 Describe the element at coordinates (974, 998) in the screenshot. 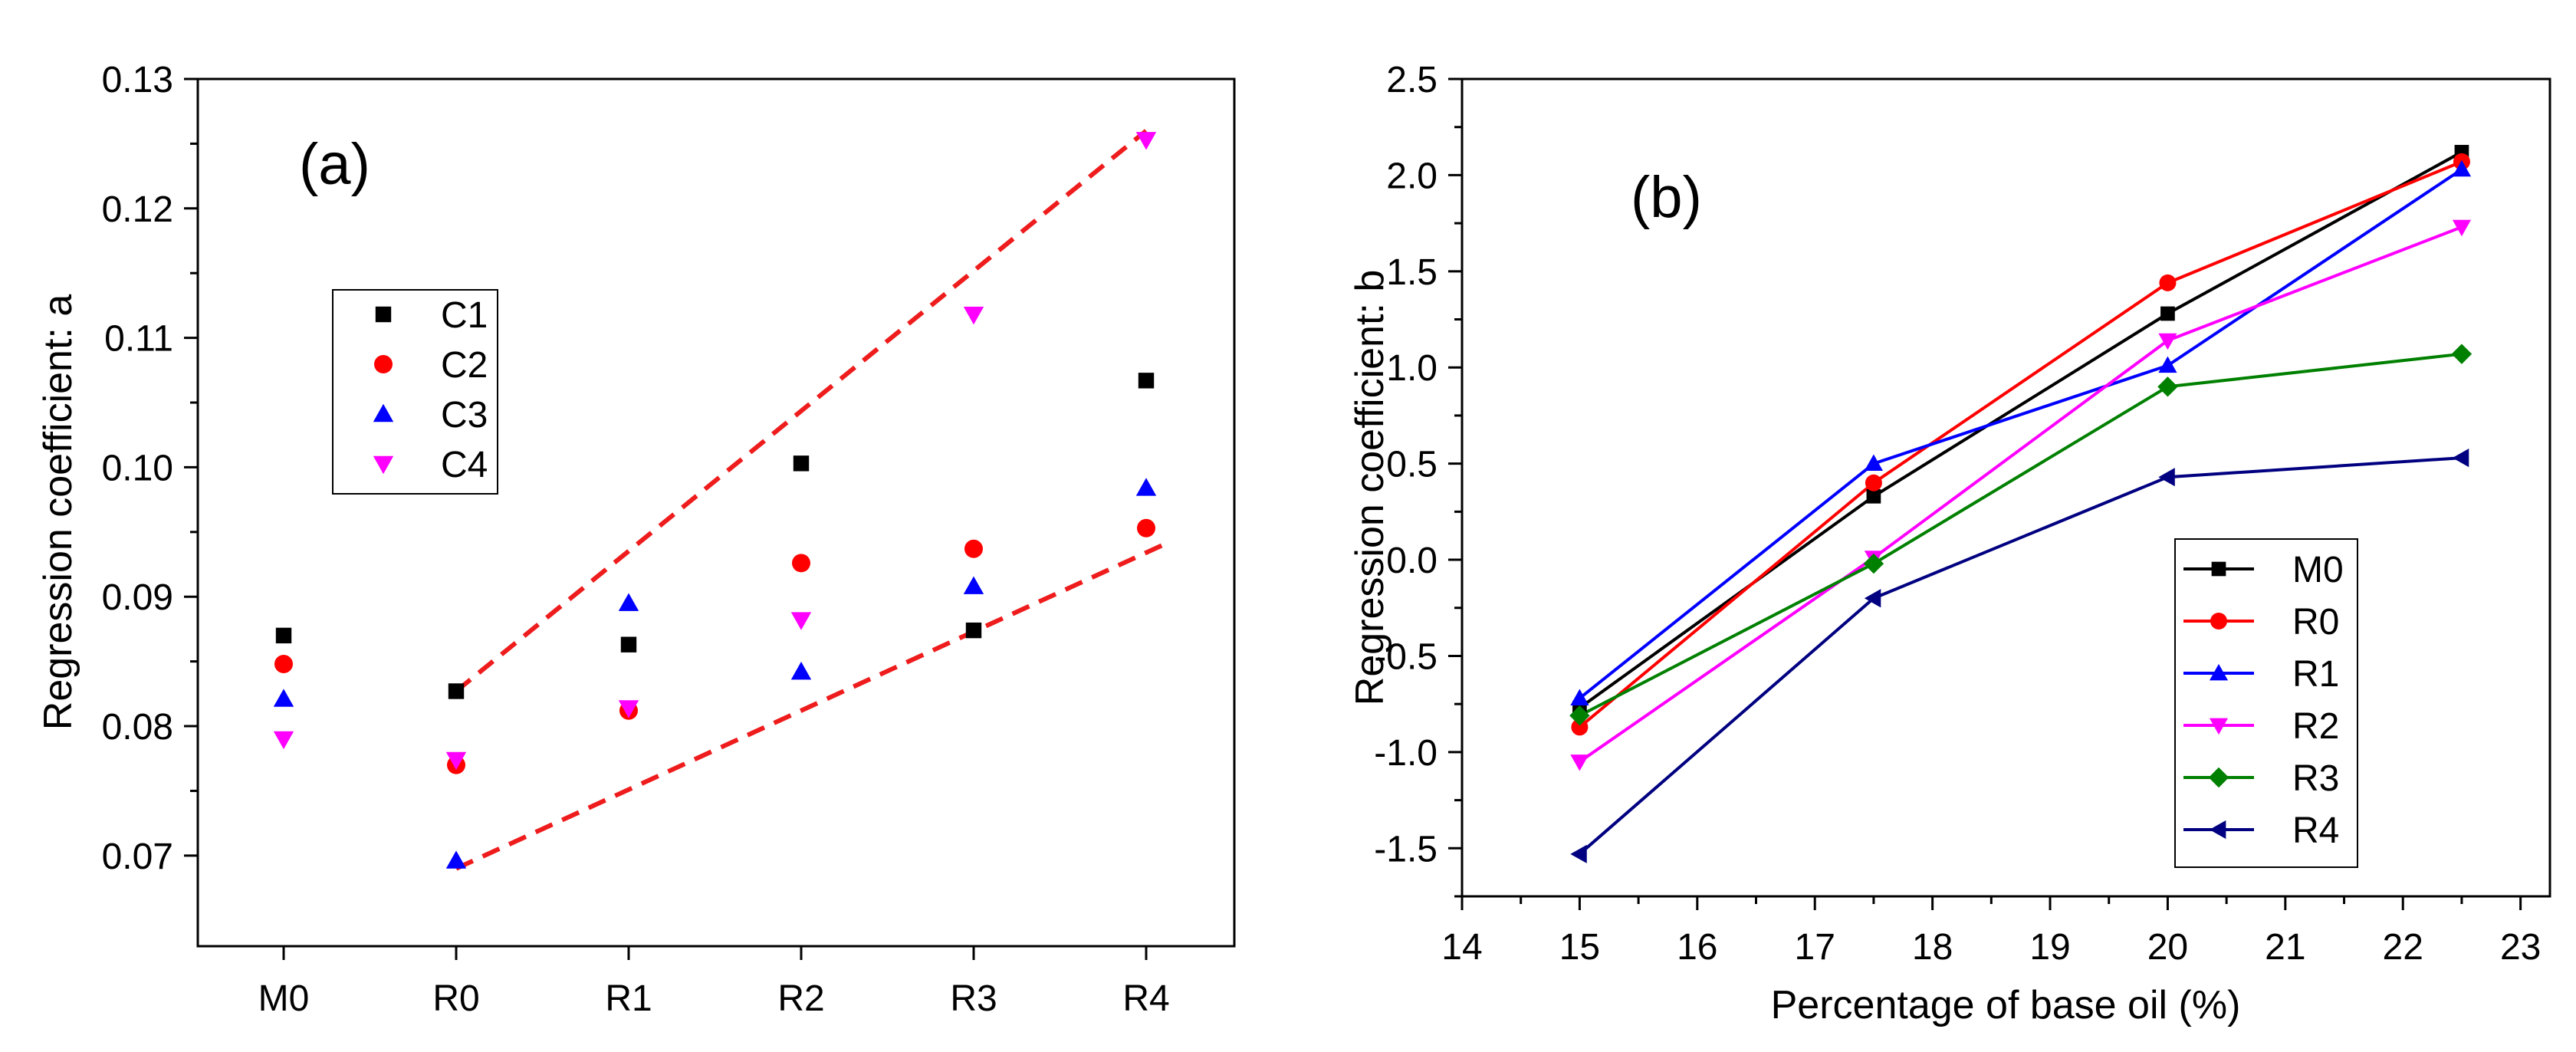

I see `panel-a-x-tick-label: R3` at that location.